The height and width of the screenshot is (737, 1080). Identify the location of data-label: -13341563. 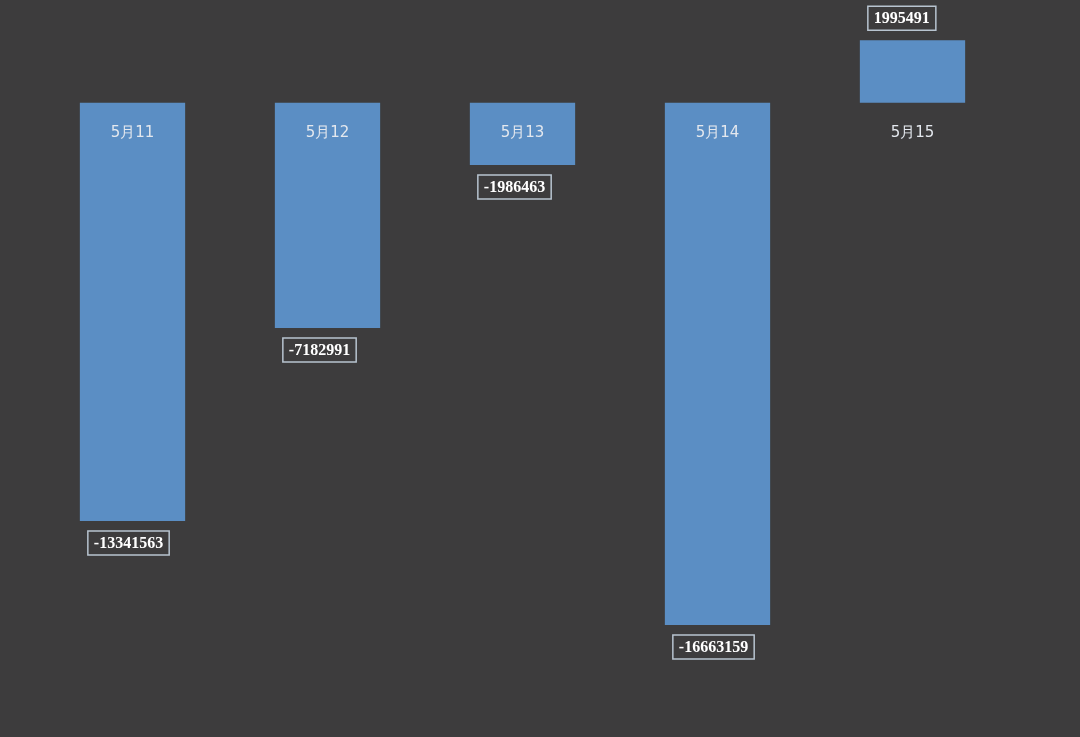
(128, 543).